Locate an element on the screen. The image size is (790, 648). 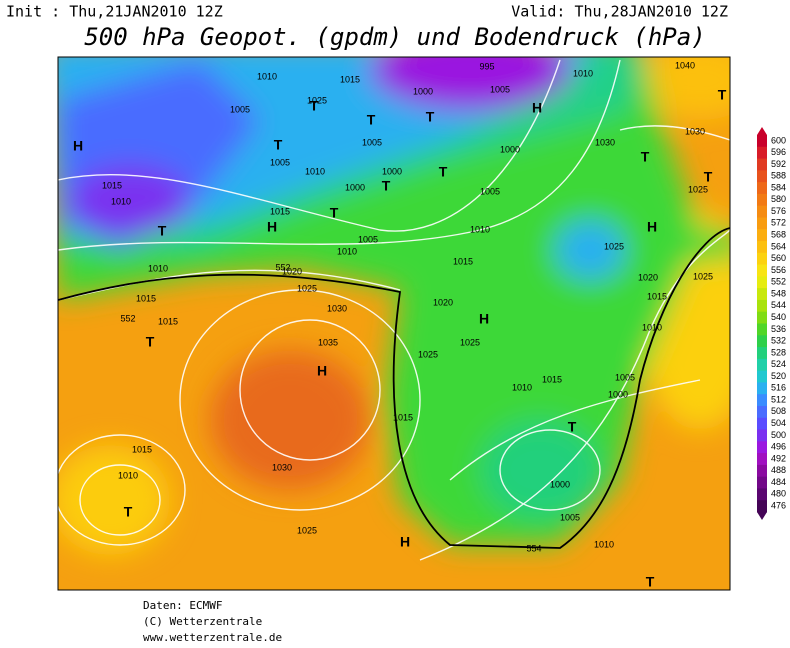
legend-label: 572 is located at coordinates (778, 223).